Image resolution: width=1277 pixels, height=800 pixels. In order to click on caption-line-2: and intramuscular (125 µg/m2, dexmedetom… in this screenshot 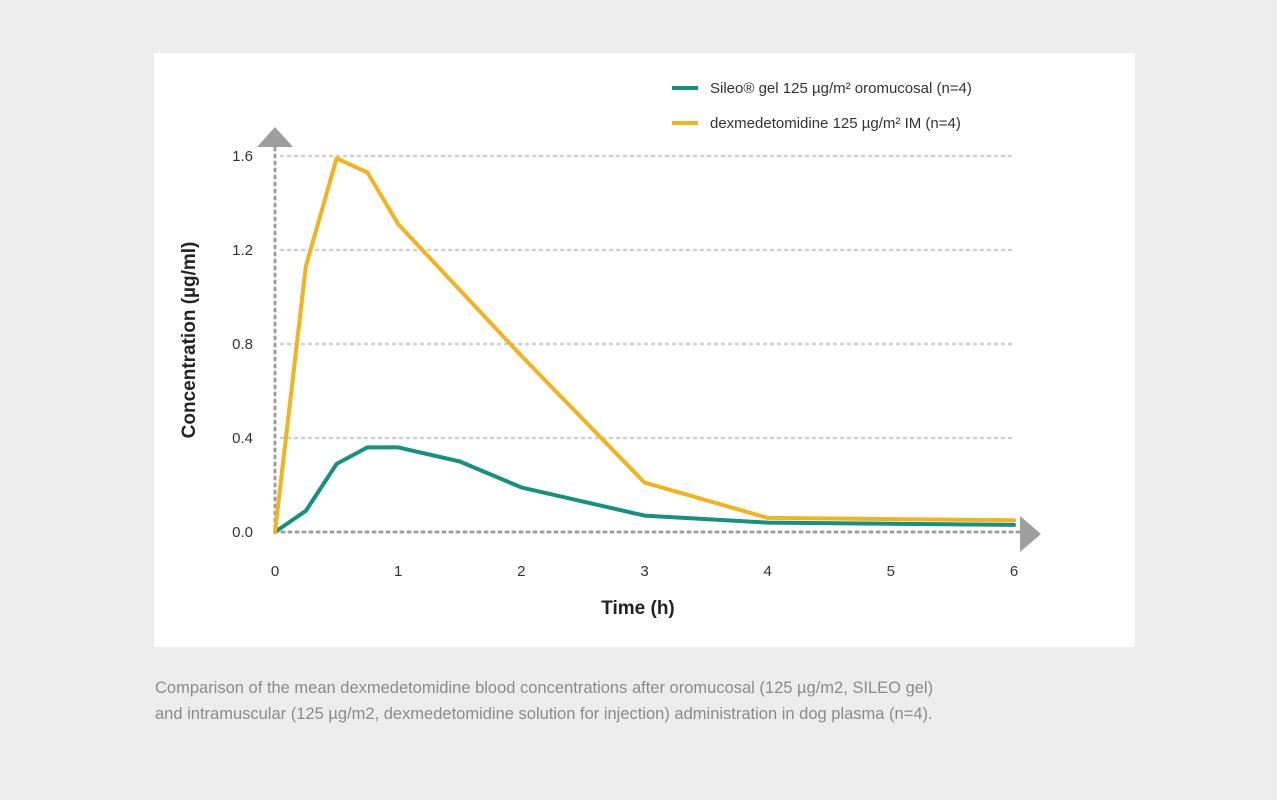, I will do `click(544, 714)`.